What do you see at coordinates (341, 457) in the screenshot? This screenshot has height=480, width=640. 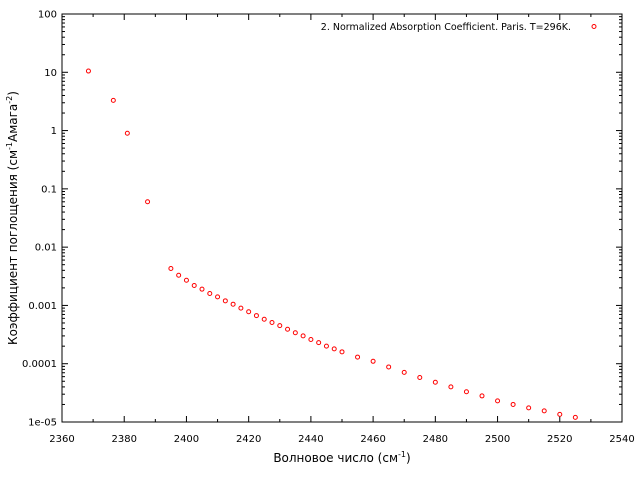 I see `x-axis-title: Волновое число (см-1)` at bounding box center [341, 457].